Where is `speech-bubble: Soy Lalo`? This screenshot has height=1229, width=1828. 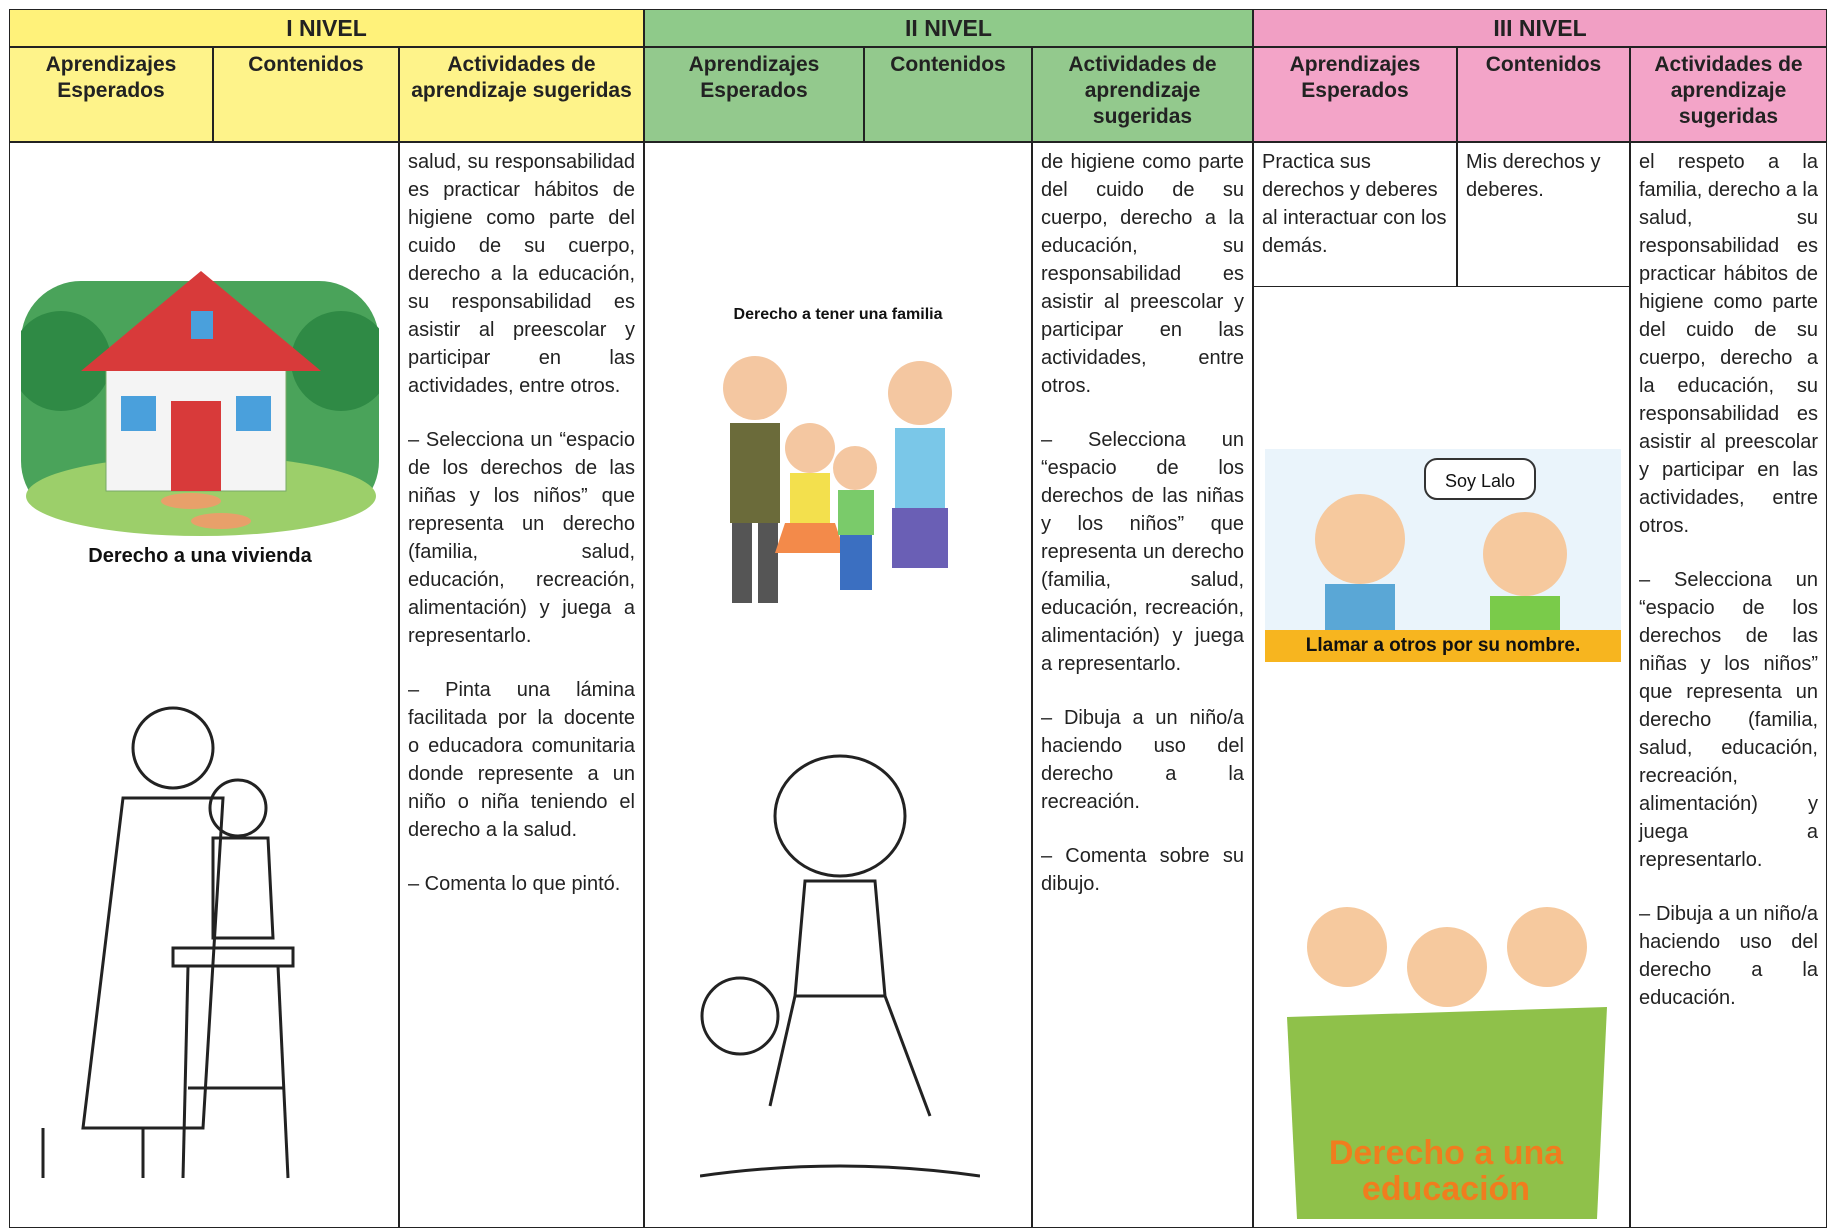 speech-bubble: Soy Lalo is located at coordinates (1480, 481).